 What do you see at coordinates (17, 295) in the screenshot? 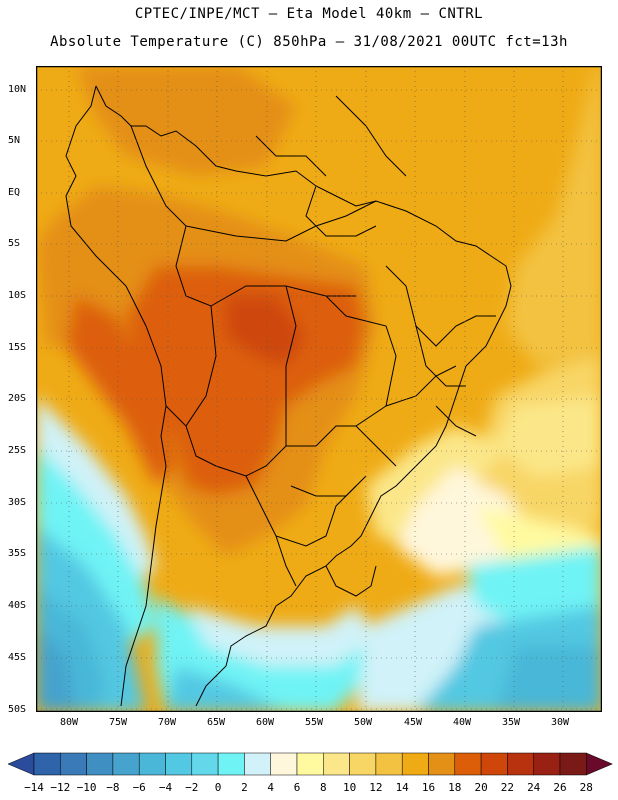
I see `lat-label: 10S` at bounding box center [17, 295].